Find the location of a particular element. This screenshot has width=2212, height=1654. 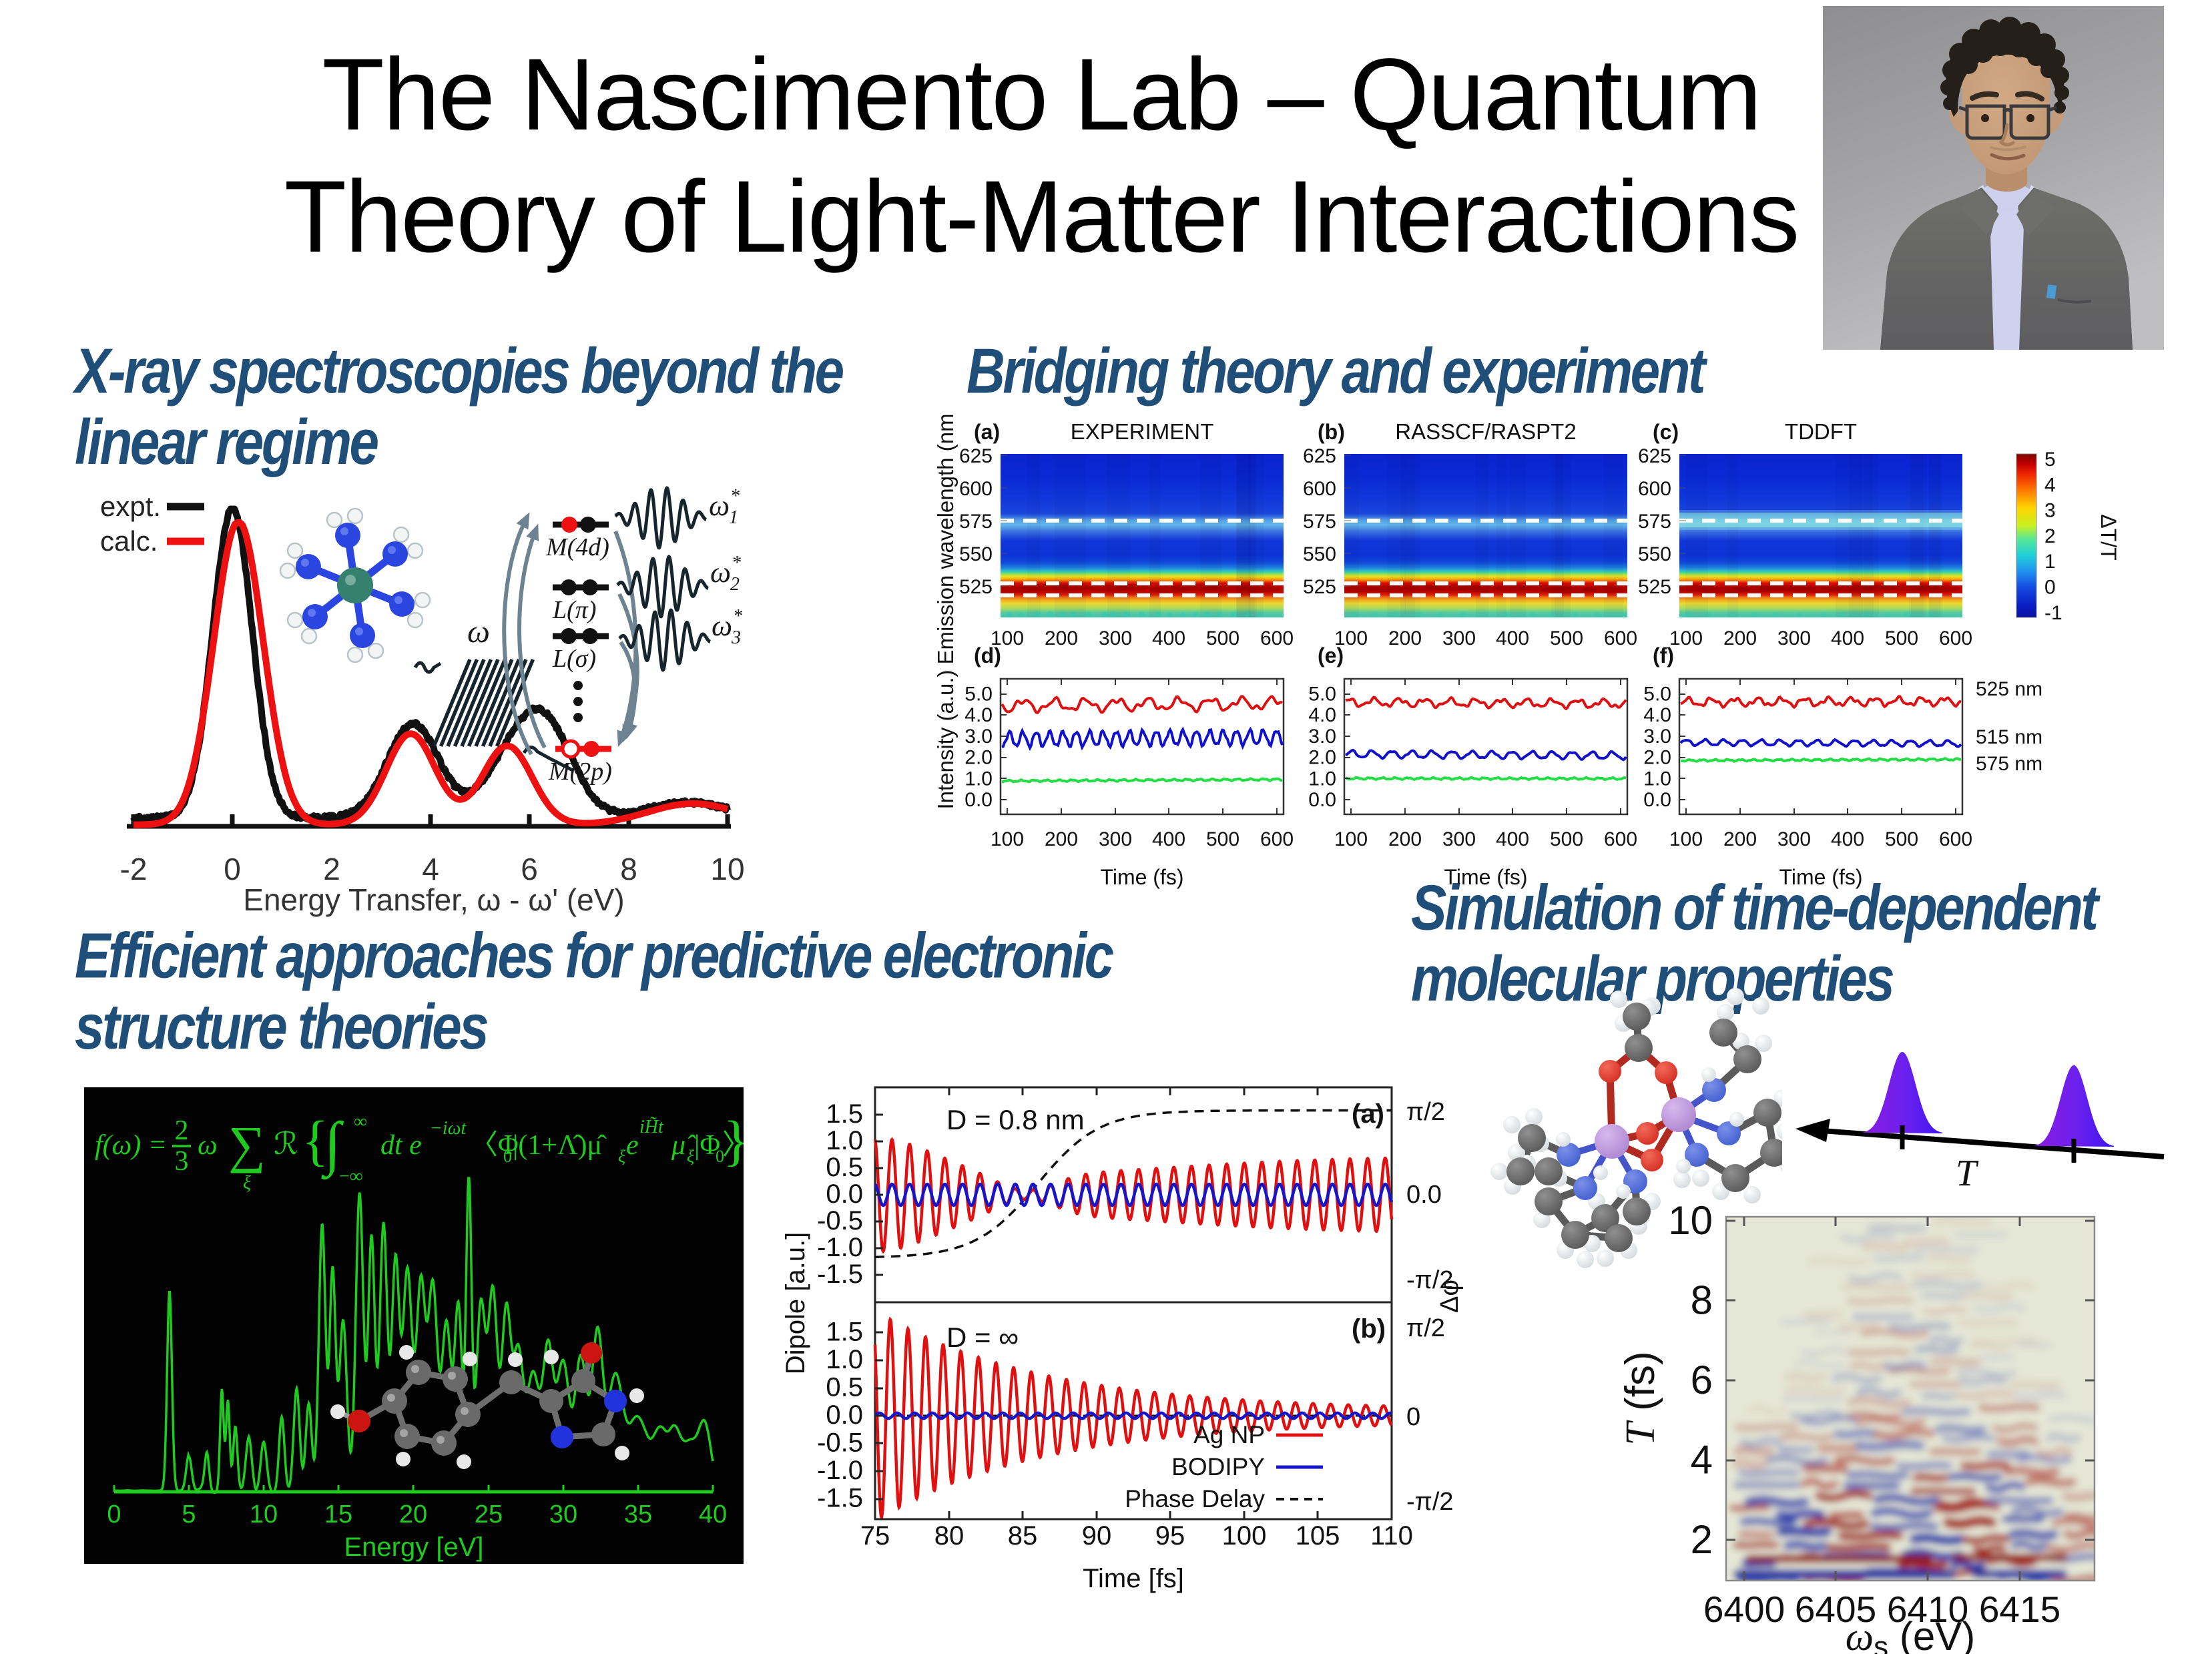

svg-text: 515 nm is located at coordinates (2009, 737).